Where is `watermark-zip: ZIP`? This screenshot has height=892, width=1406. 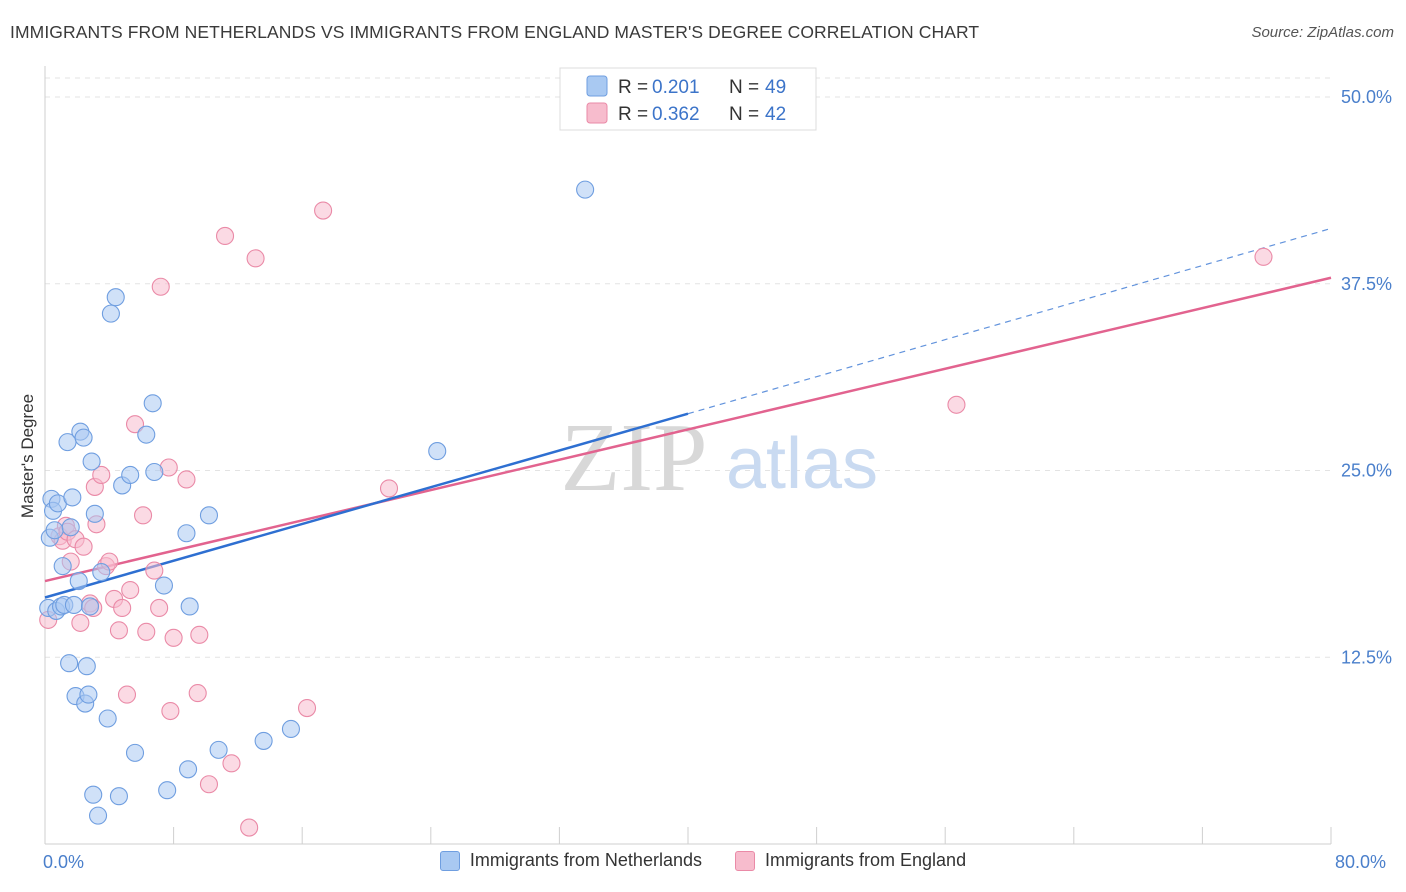
watermark-zip: ZIP is located at coordinates (634, 458).